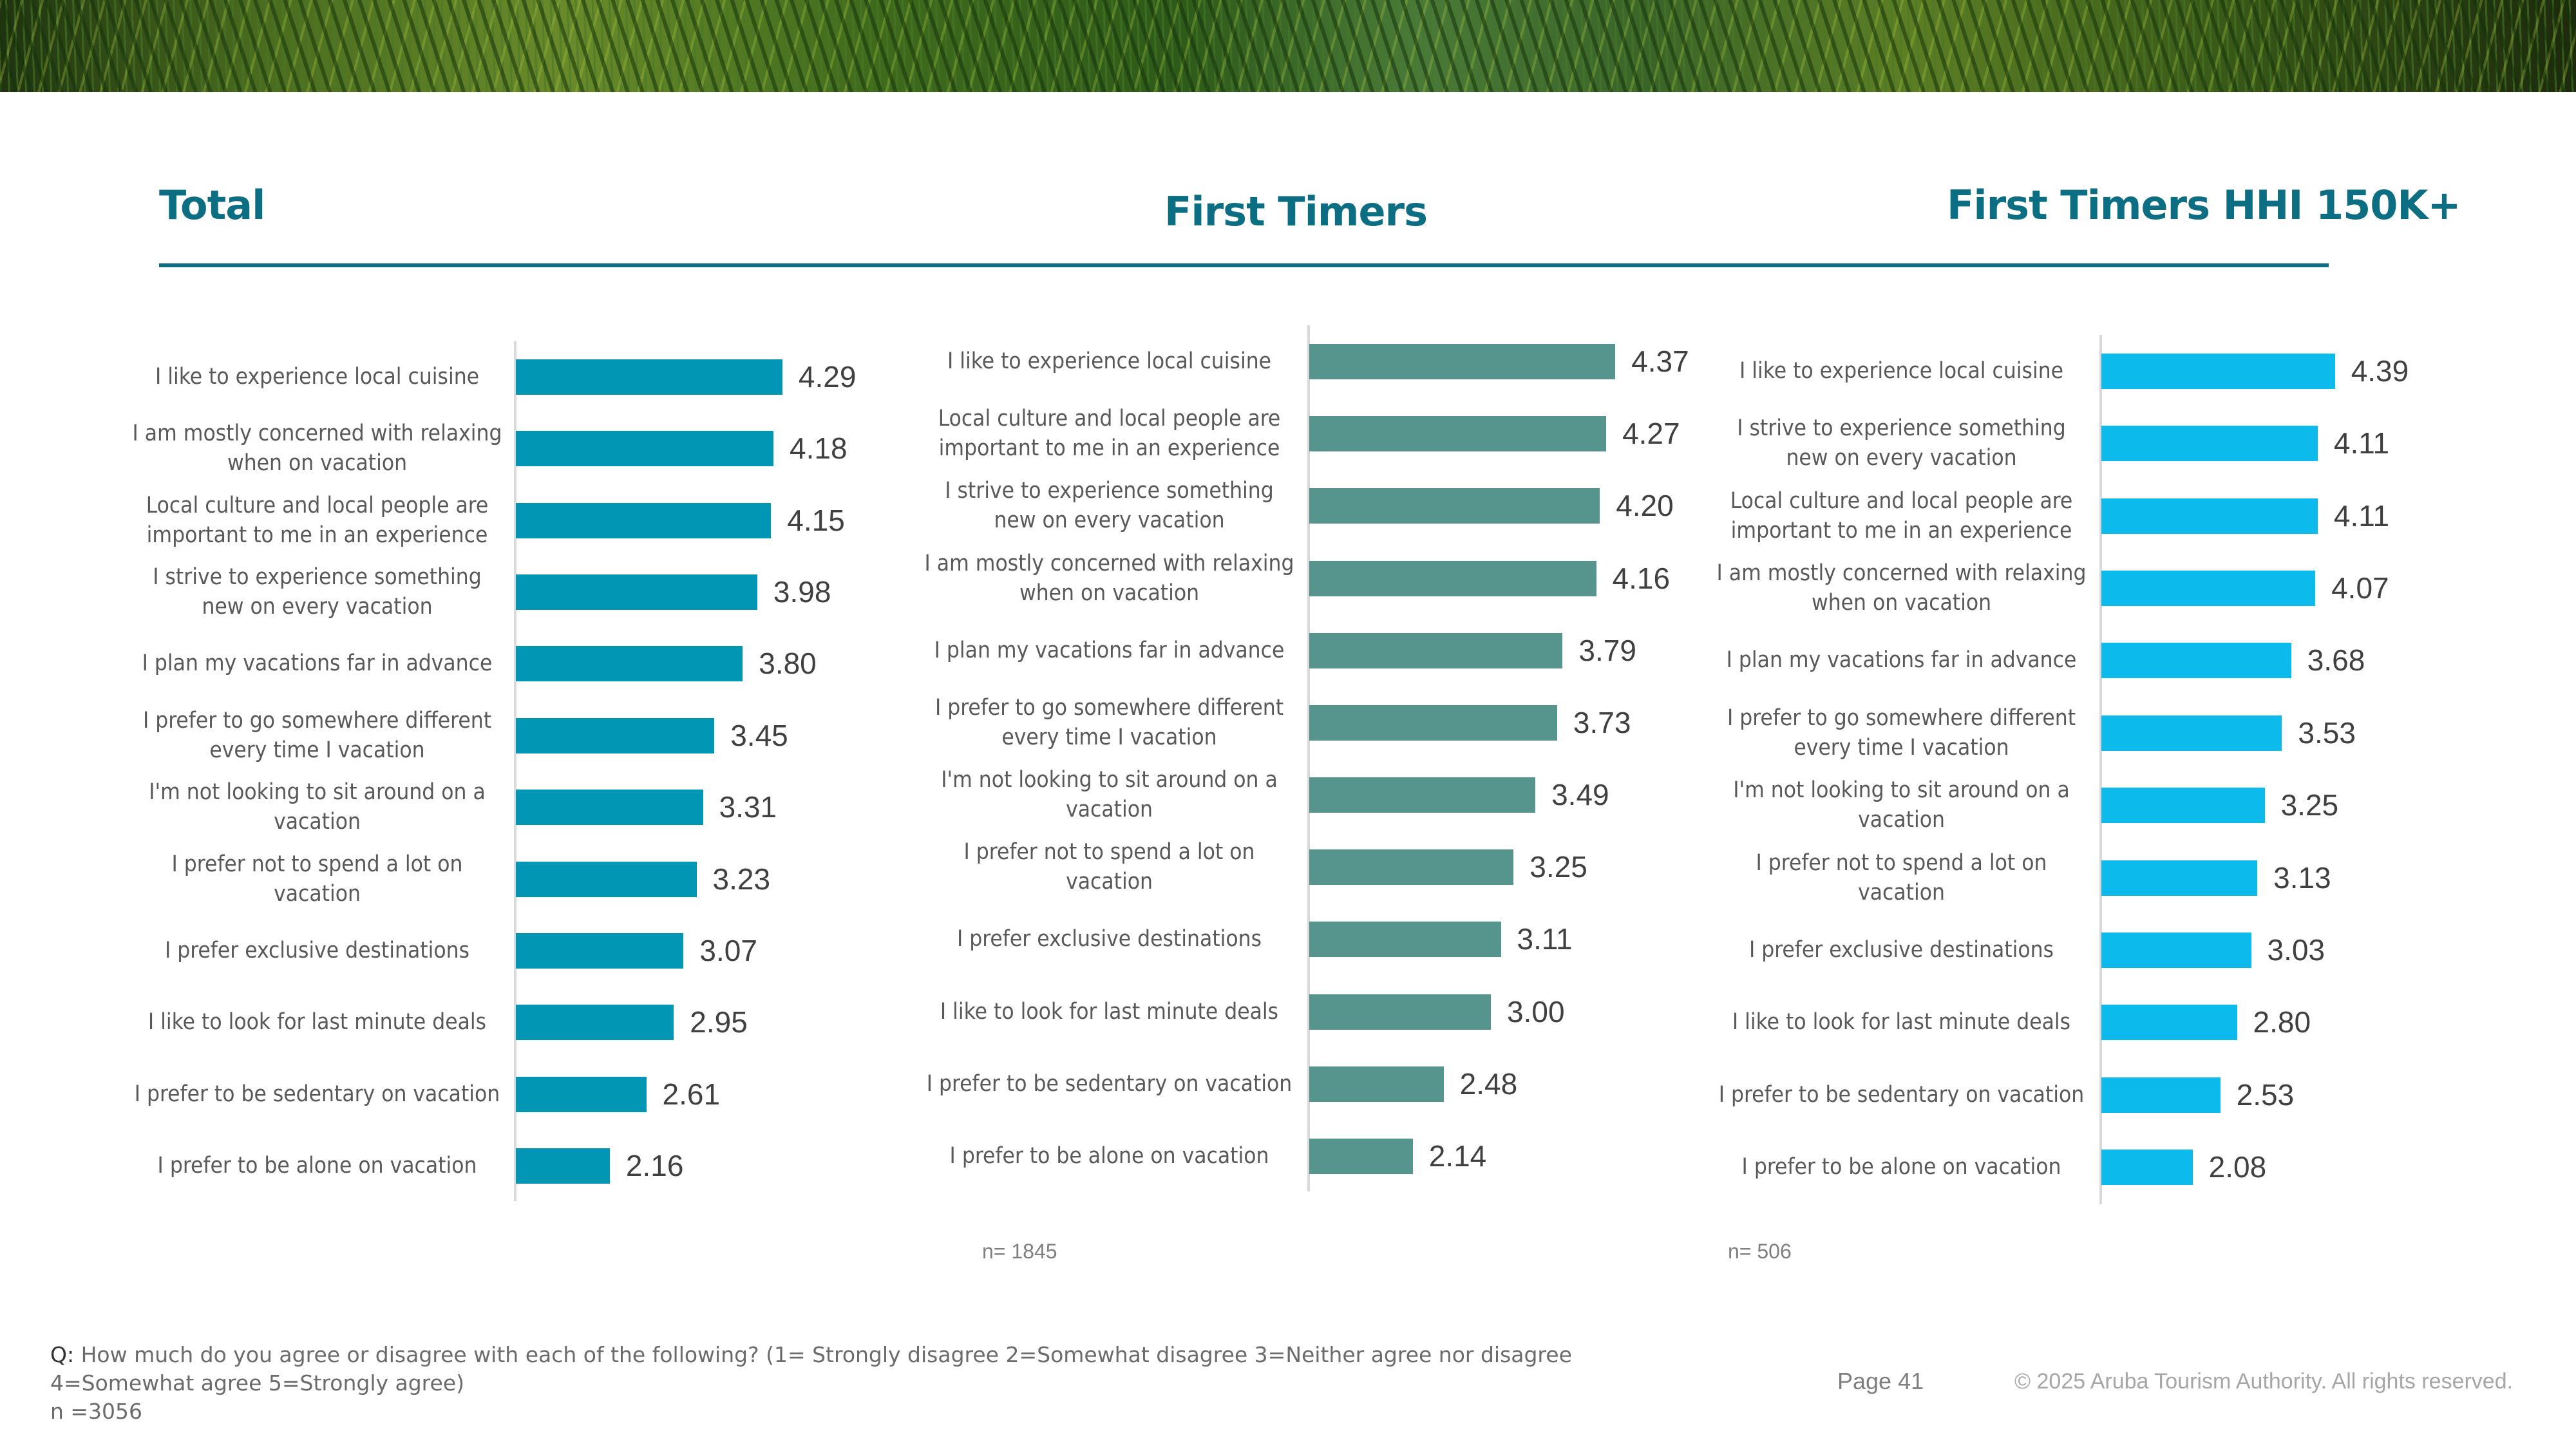  What do you see at coordinates (1296, 211) in the screenshot?
I see `chart-title-first-timers: First Timers` at bounding box center [1296, 211].